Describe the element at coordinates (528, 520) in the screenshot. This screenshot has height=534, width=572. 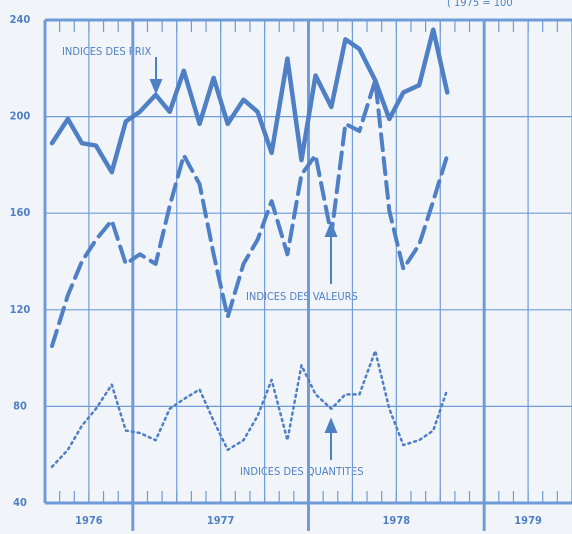
I see `x-tick-label: 1979` at that location.